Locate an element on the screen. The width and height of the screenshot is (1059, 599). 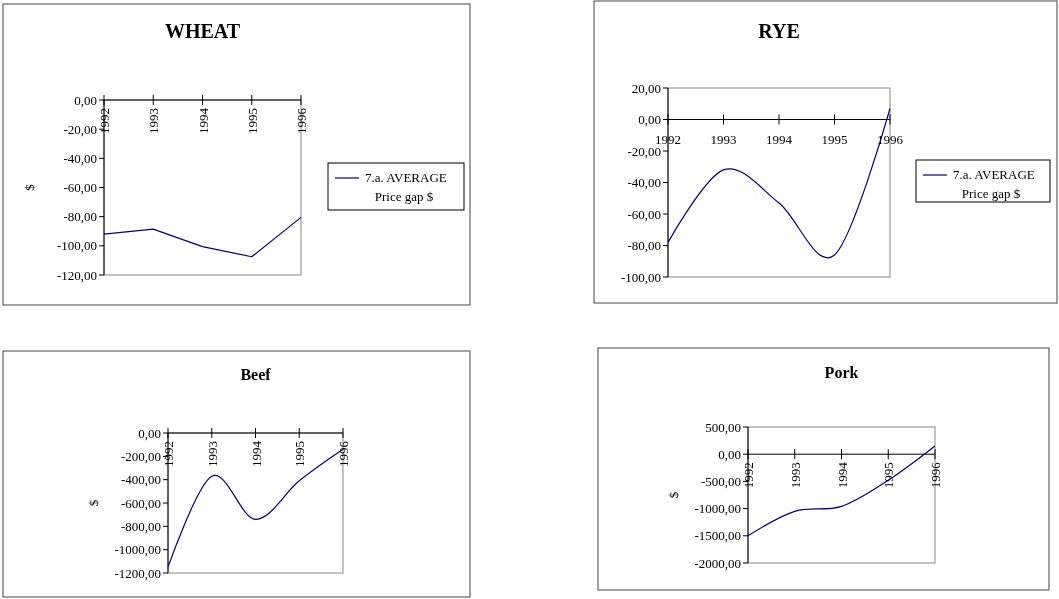
y-tick-label: -400,00 is located at coordinates (140, 480).